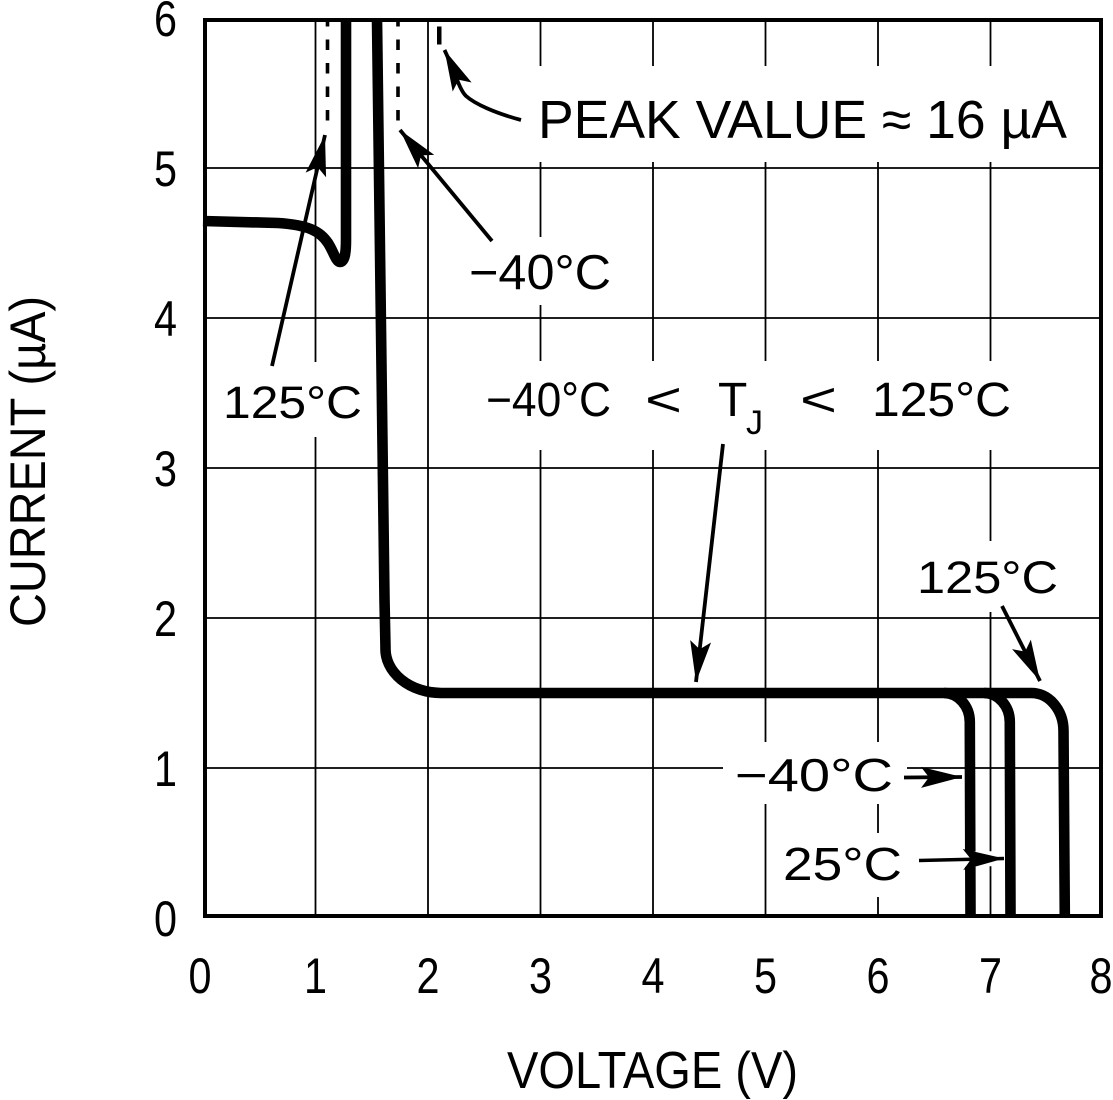 Image resolution: width=1113 pixels, height=1100 pixels. What do you see at coordinates (1101, 976) in the screenshot?
I see `svg-text: 8` at bounding box center [1101, 976].